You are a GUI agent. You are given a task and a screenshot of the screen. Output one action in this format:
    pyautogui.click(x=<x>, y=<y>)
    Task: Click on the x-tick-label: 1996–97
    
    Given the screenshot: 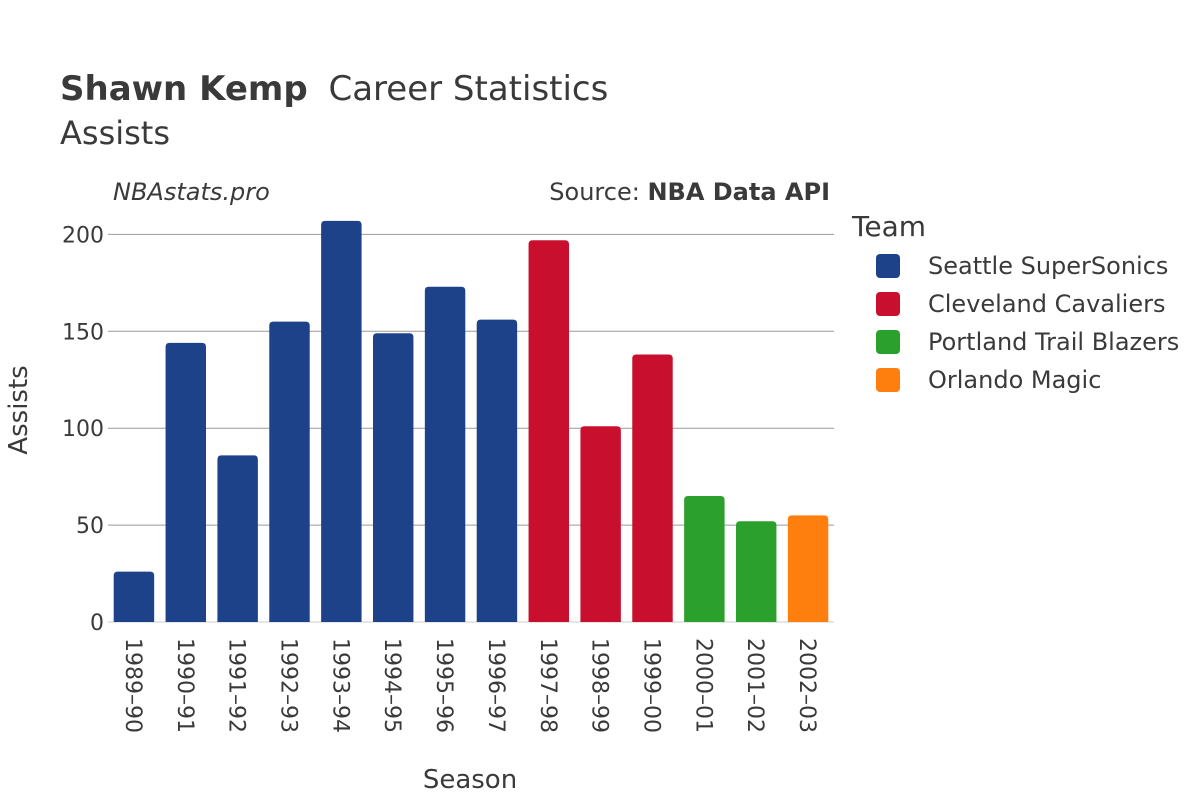 What is the action you would take?
    pyautogui.click(x=495, y=685)
    